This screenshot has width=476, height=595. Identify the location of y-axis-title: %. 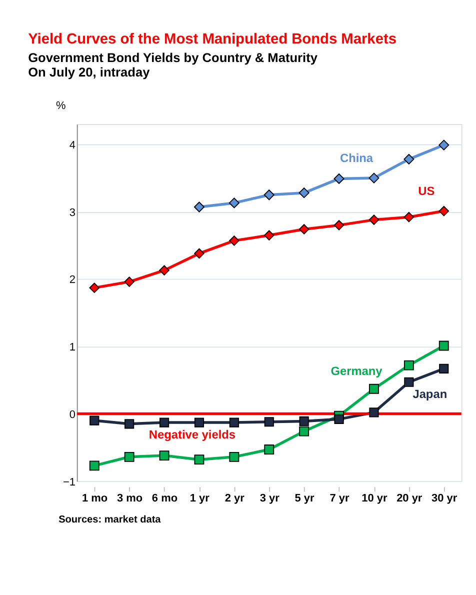
(61, 106).